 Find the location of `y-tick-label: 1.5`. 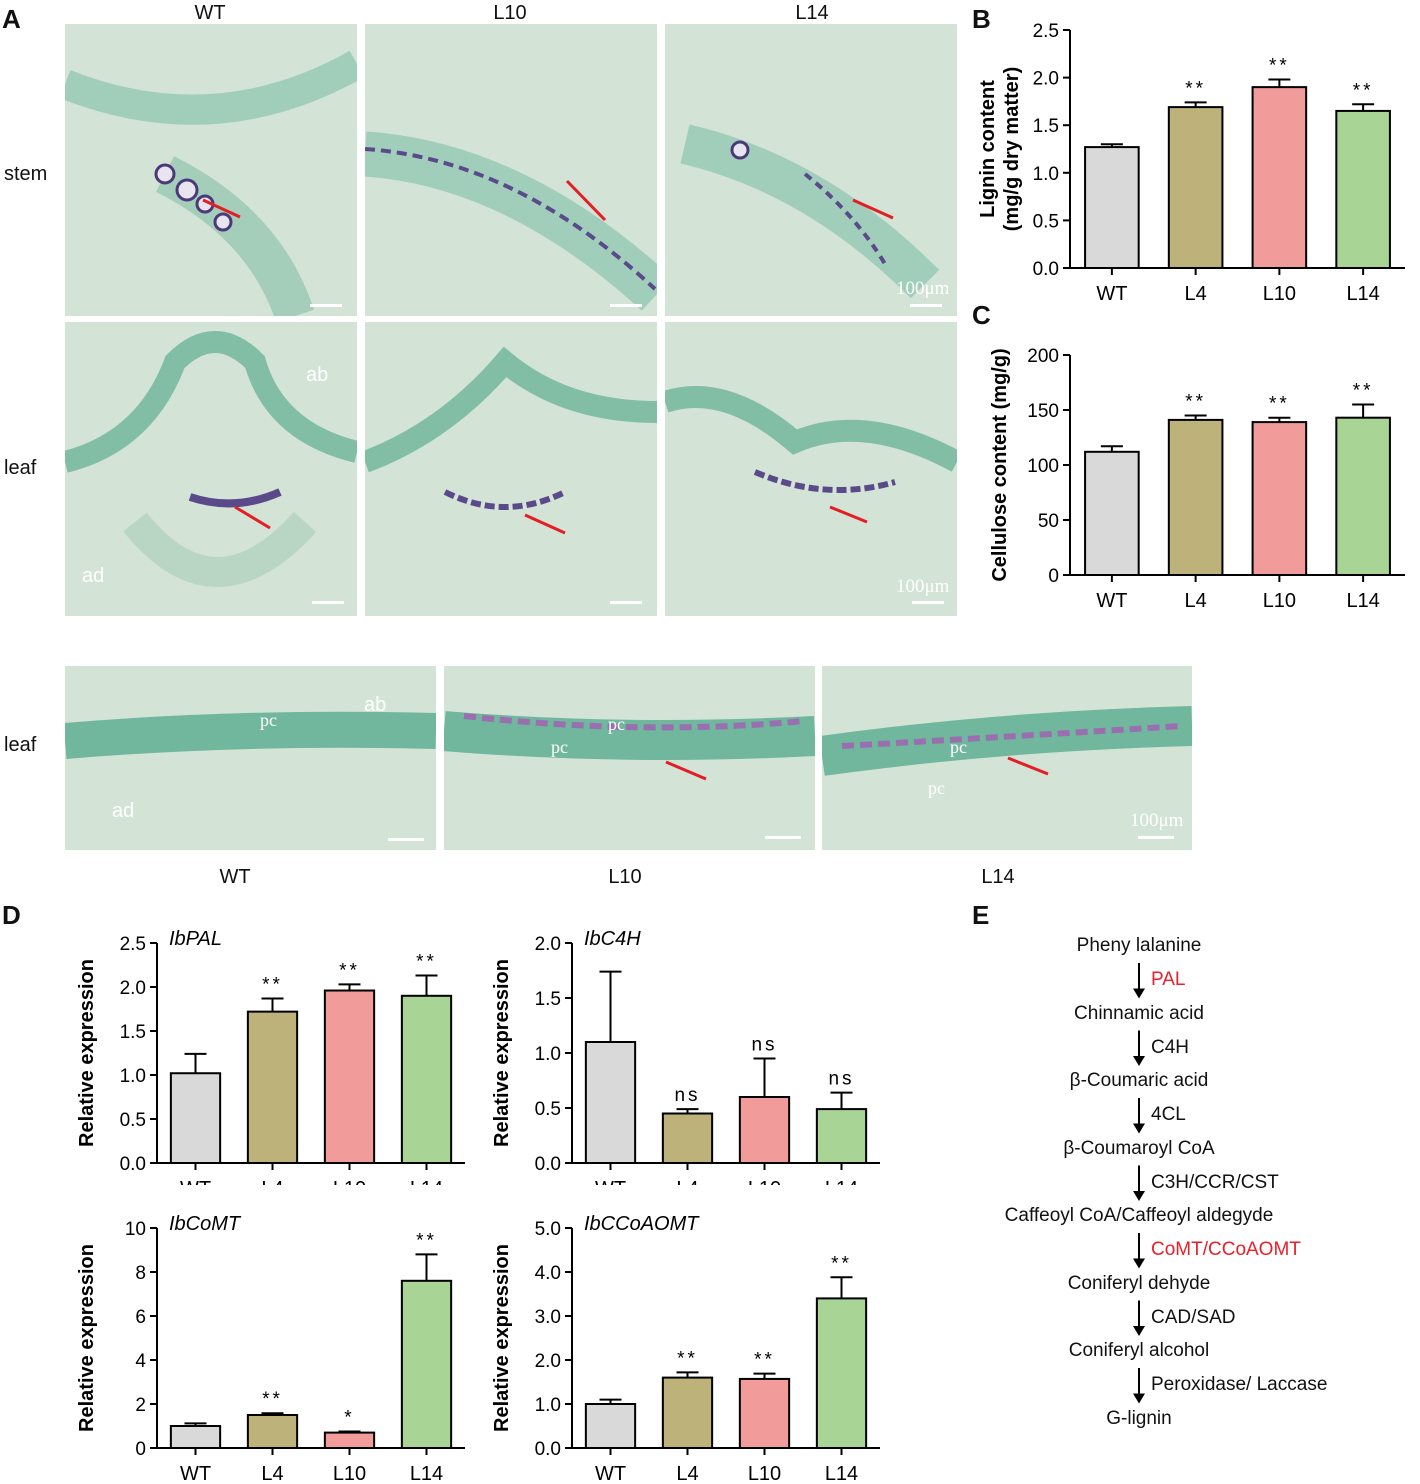

y-tick-label: 1.5 is located at coordinates (1046, 126).